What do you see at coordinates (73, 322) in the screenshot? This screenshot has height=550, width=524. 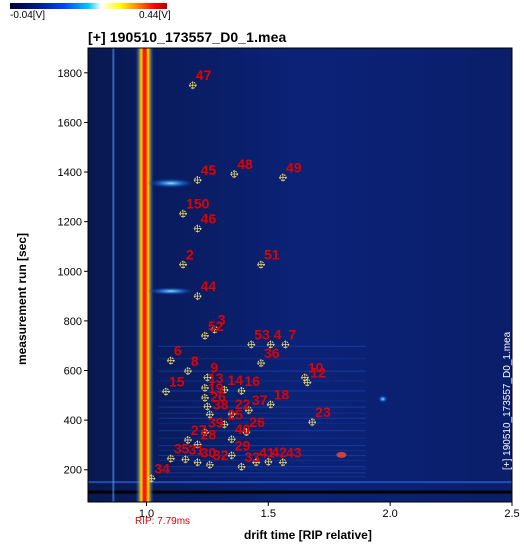 I see `y-tick-label: 800` at bounding box center [73, 322].